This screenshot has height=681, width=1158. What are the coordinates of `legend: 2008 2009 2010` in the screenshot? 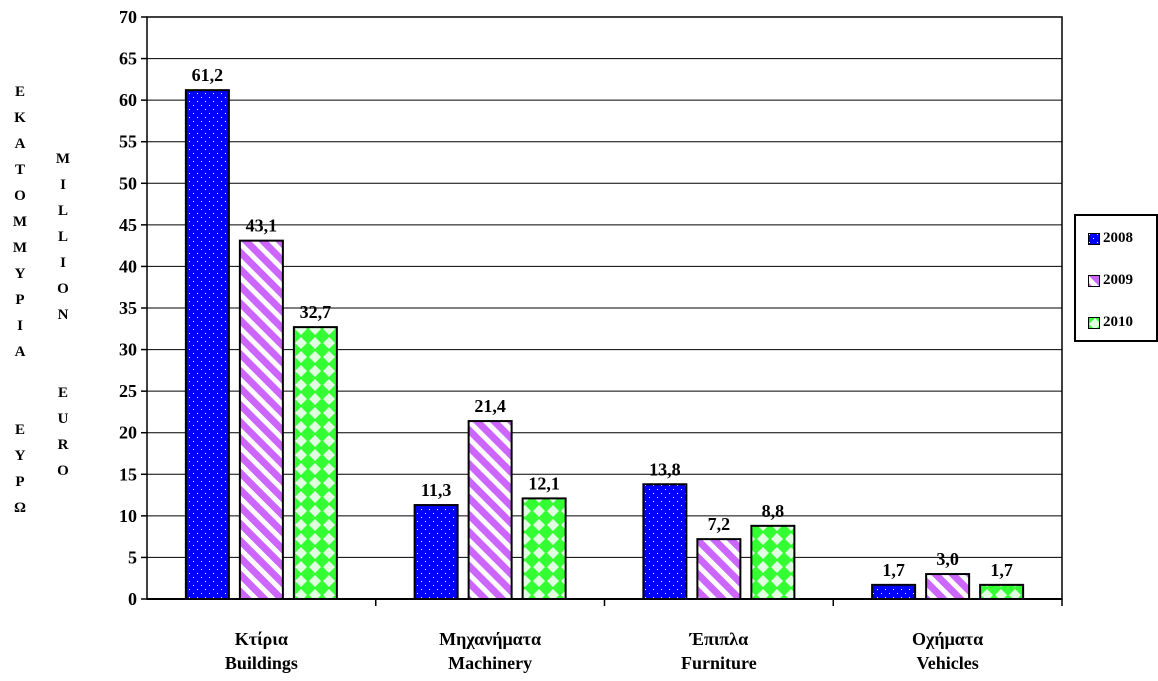 It's located at (1116, 278).